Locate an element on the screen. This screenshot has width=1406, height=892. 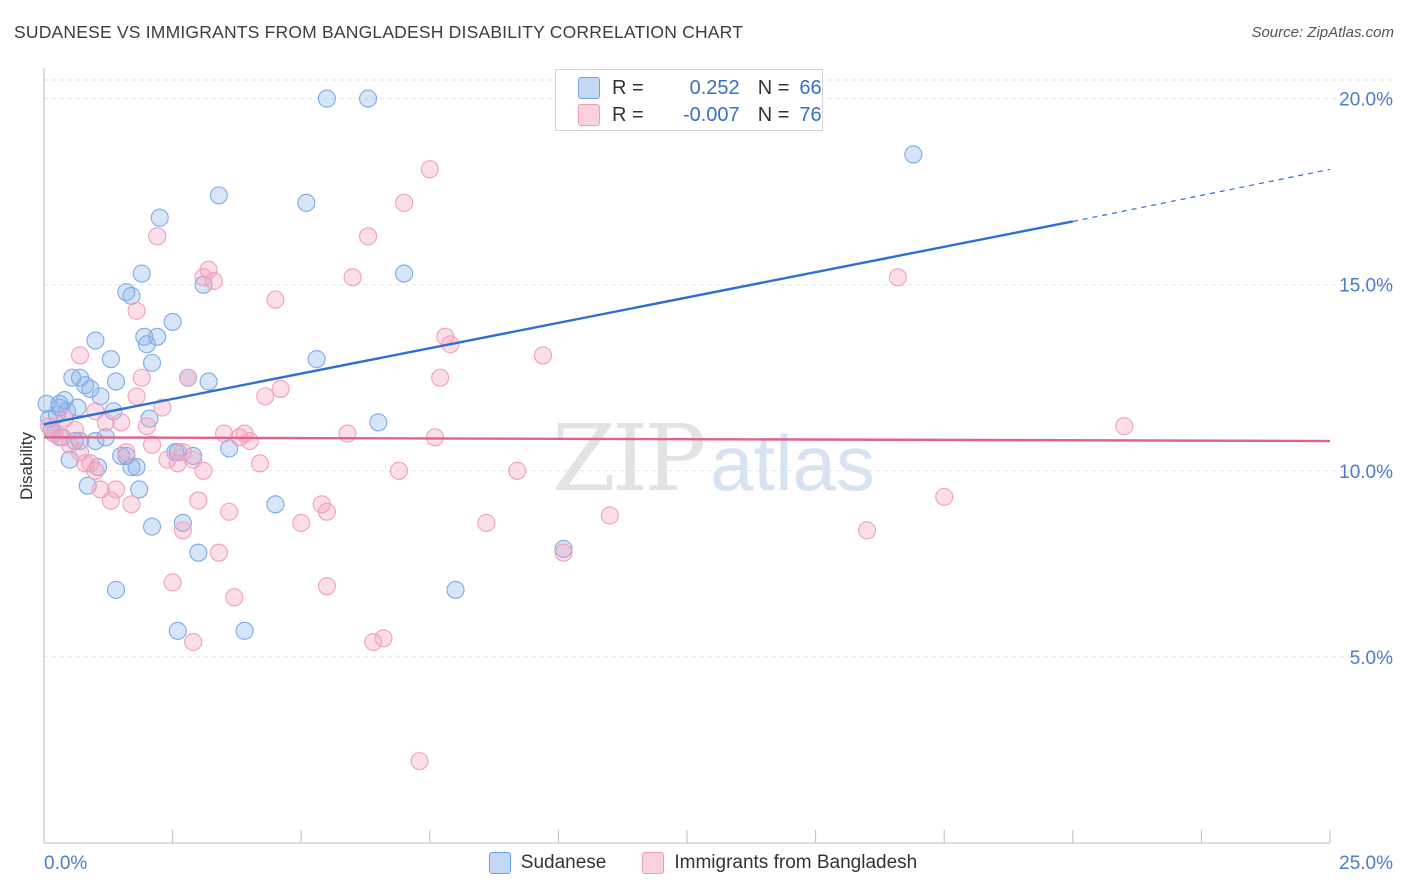
n-value: 76 is located at coordinates (810, 114).